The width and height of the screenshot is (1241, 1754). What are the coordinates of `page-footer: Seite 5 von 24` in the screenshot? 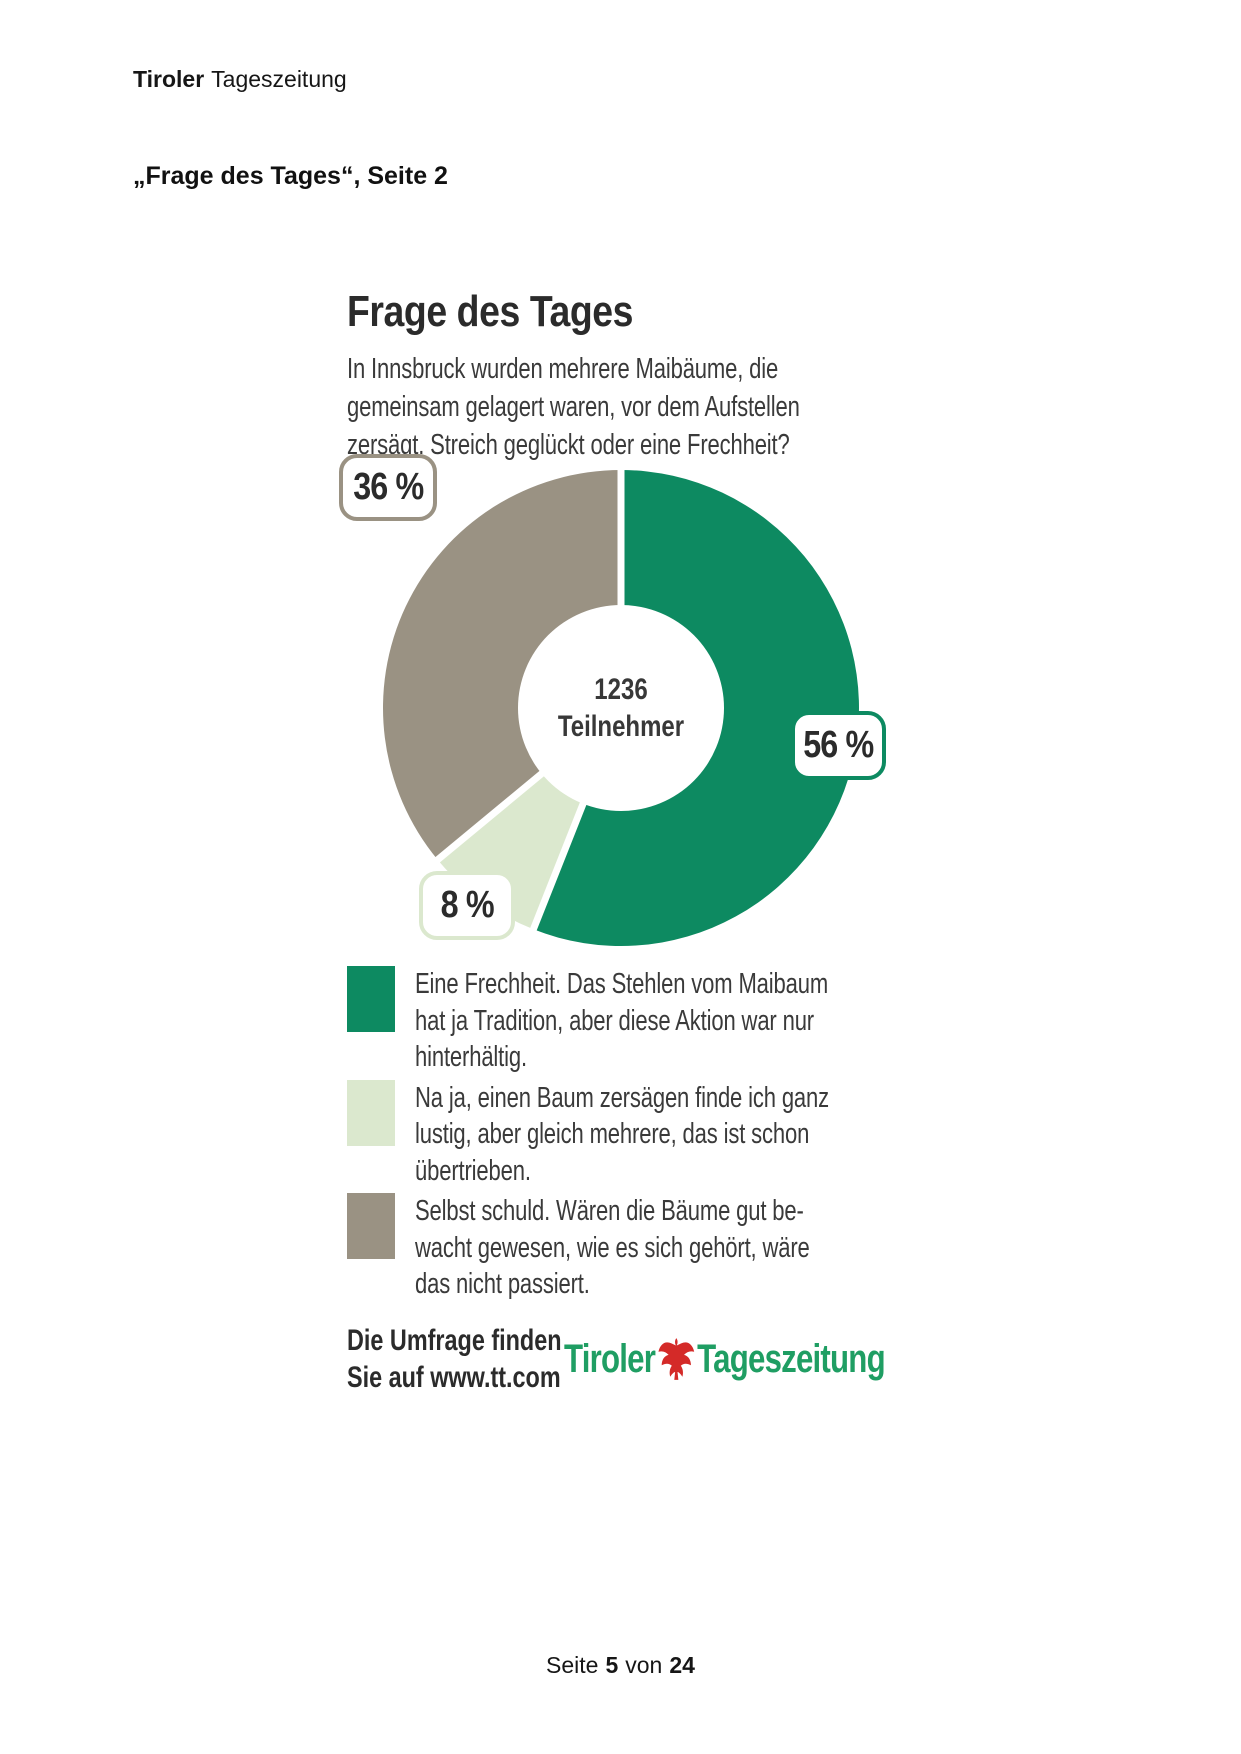 It's located at (620, 1665).